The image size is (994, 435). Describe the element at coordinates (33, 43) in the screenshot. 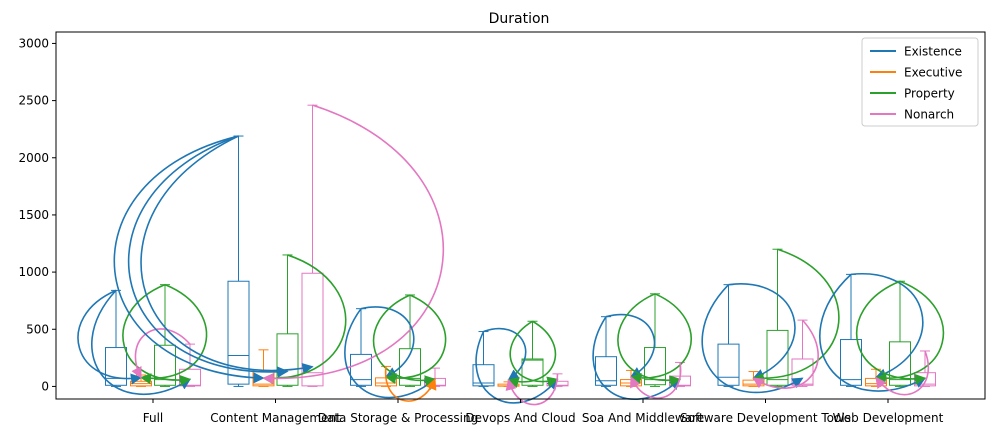

I see `y-tick-label: 3000` at that location.